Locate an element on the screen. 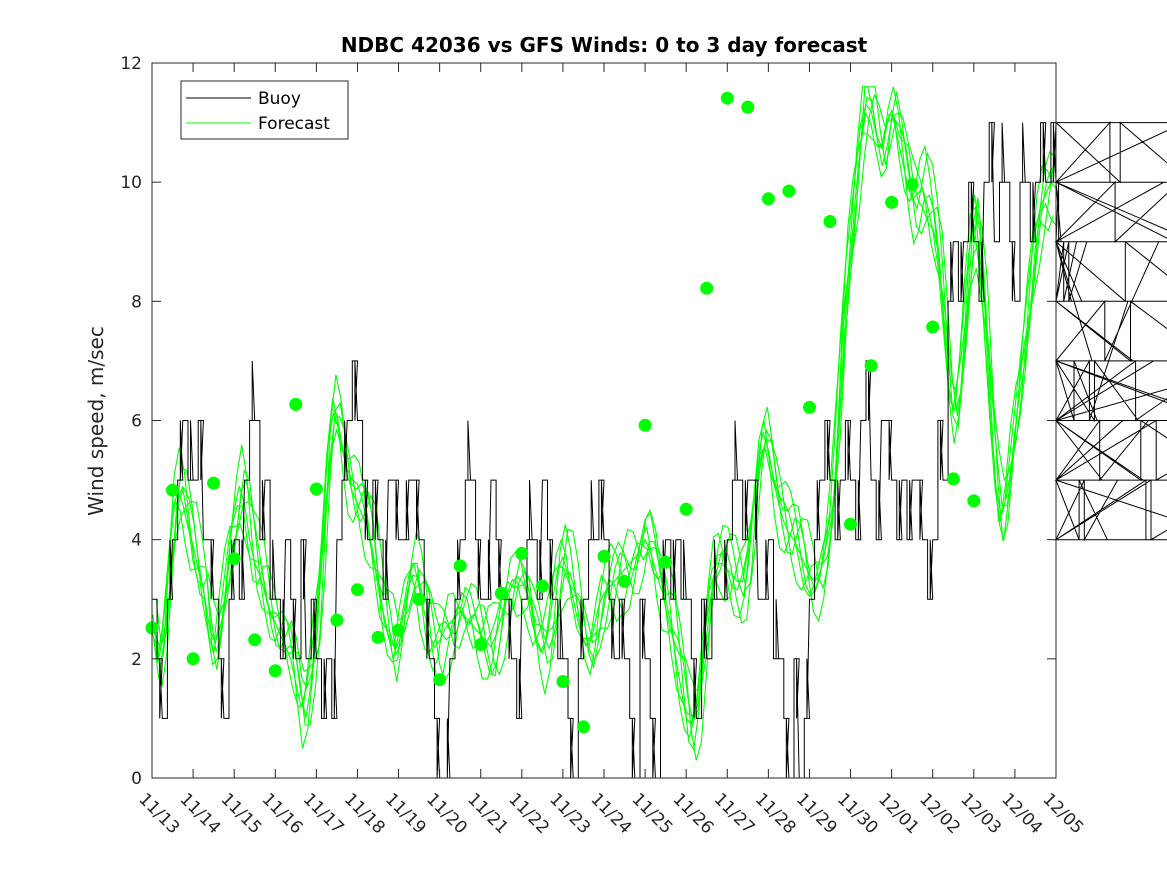 This screenshot has height=875, width=1167. legend-label: Buoy is located at coordinates (279, 99).